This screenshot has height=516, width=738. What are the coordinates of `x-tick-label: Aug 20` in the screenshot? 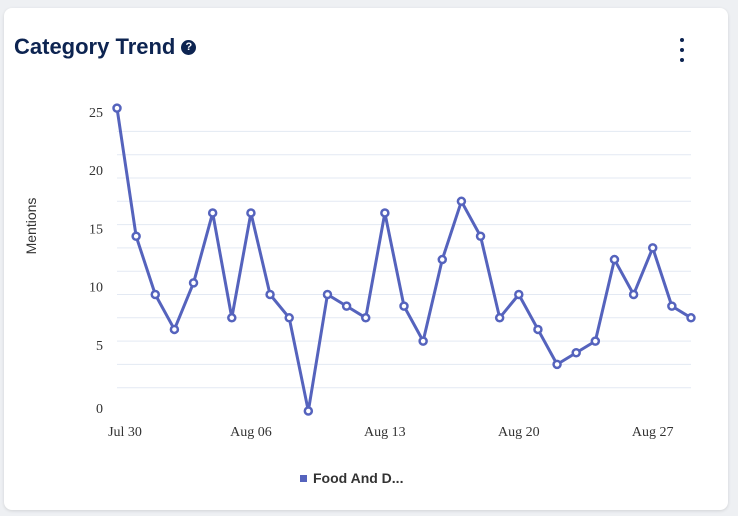 It's located at (519, 432).